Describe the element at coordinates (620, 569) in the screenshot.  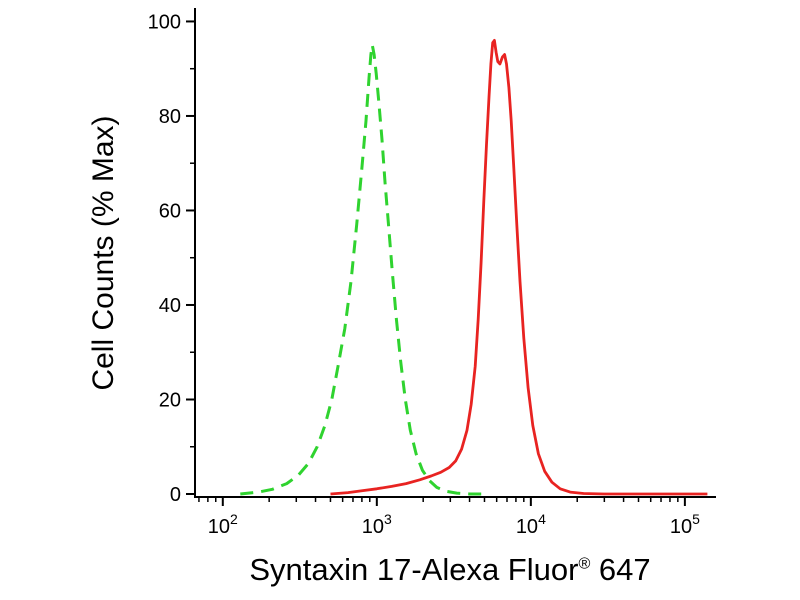
I see `x-axis-title-suffix: 647` at that location.